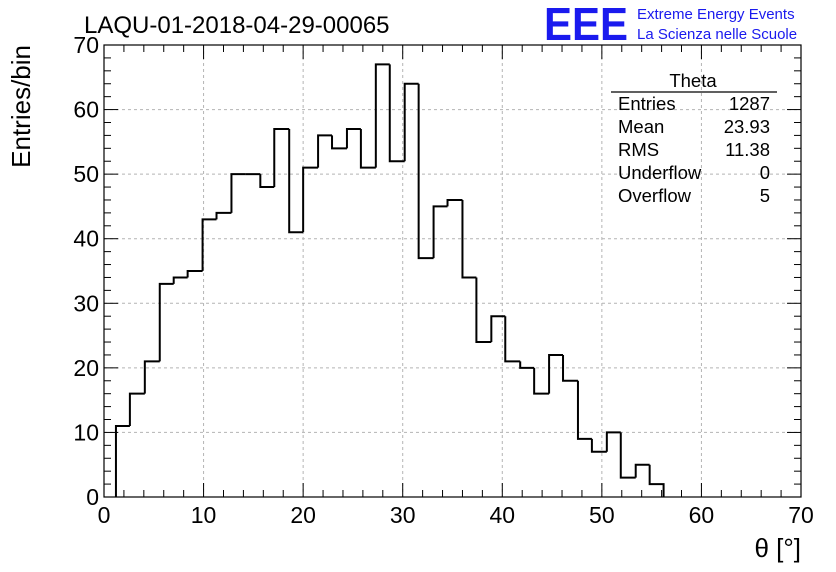 The image size is (836, 572). I want to click on stats-title: Theta, so click(693, 80).